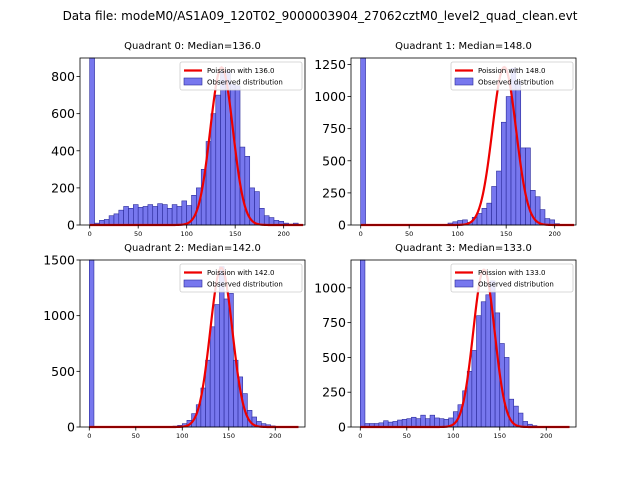 The height and width of the screenshot is (480, 640). Describe the element at coordinates (241, 278) in the screenshot. I see `quadrant-2-legend: Poission with 142.0 Observed distribution` at that location.